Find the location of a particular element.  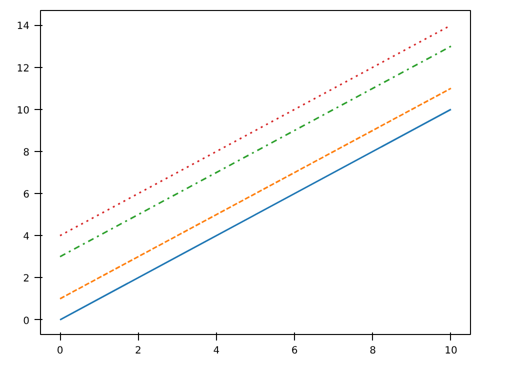

y-tick-label: 12 is located at coordinates (23, 68).